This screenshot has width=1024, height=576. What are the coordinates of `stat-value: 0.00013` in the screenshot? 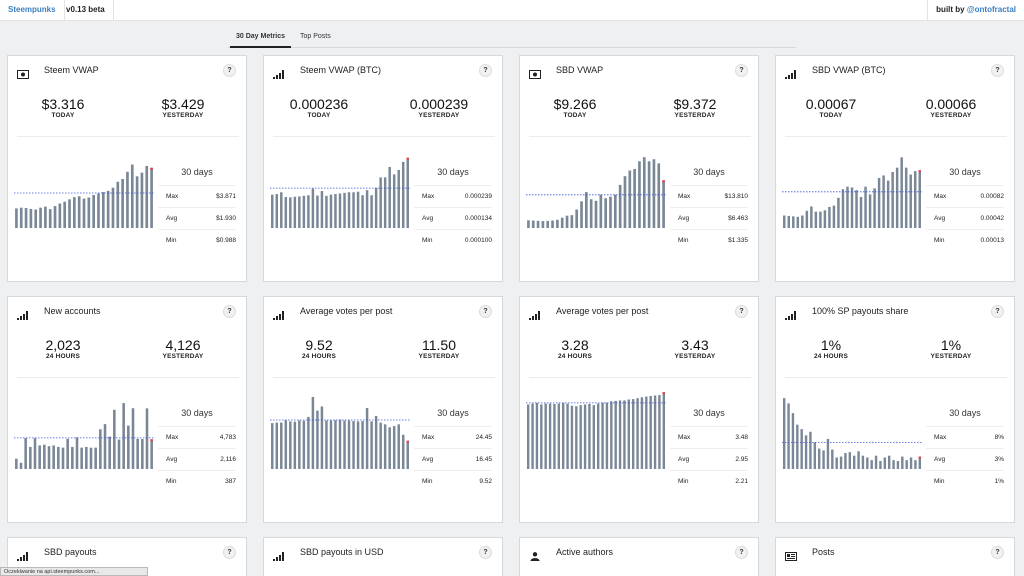 It's located at (992, 240).